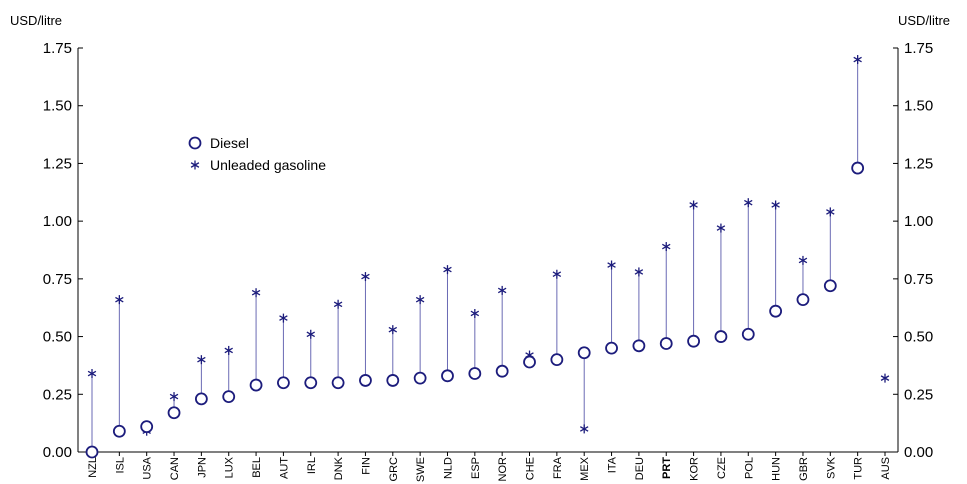  What do you see at coordinates (175, 468) in the screenshot?
I see `category-label: CAN` at bounding box center [175, 468].